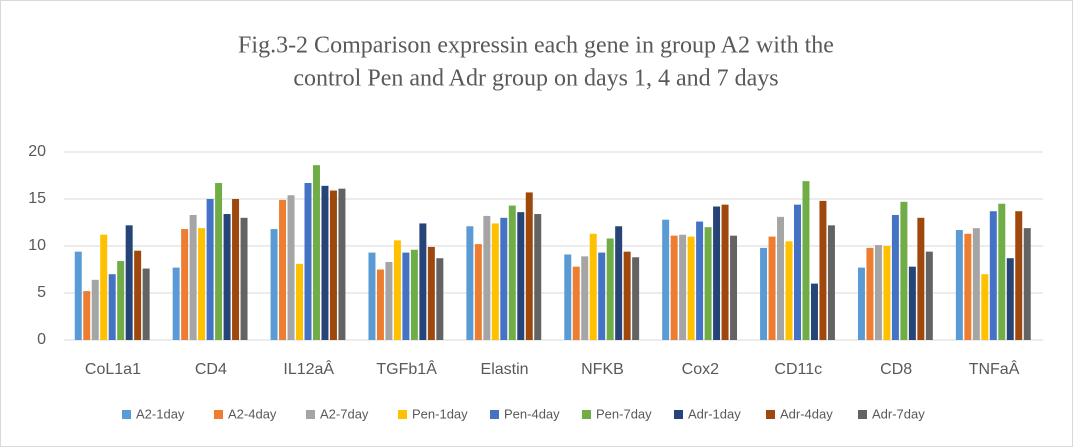 This screenshot has height=447, width=1073. Describe the element at coordinates (211, 369) in the screenshot. I see `x-tick-label: CD4` at that location.